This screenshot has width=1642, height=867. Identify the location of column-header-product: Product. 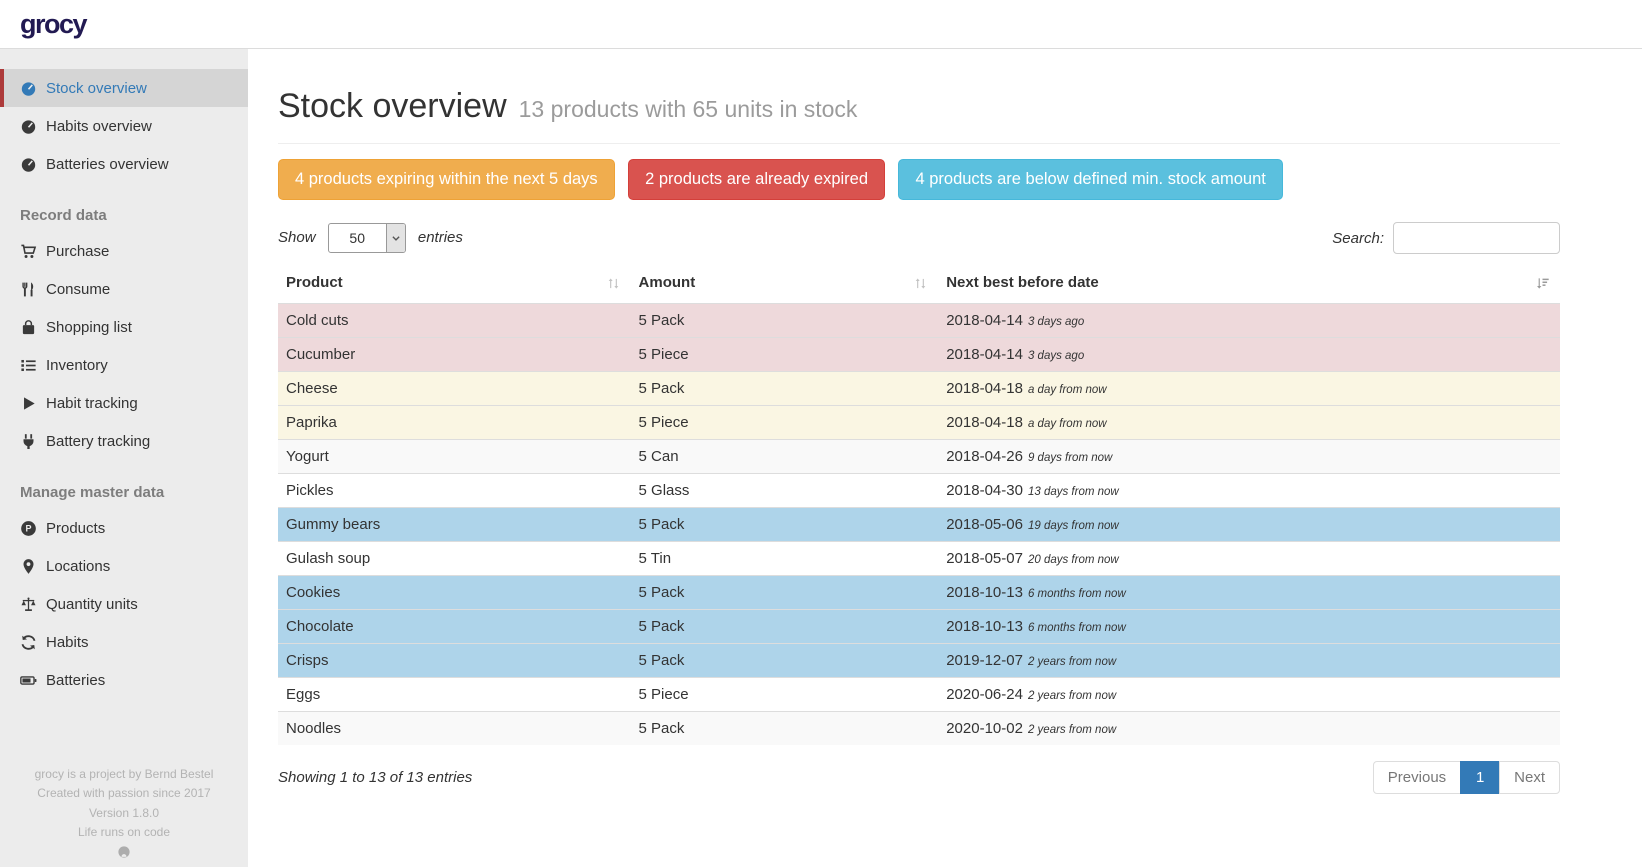
(454, 285).